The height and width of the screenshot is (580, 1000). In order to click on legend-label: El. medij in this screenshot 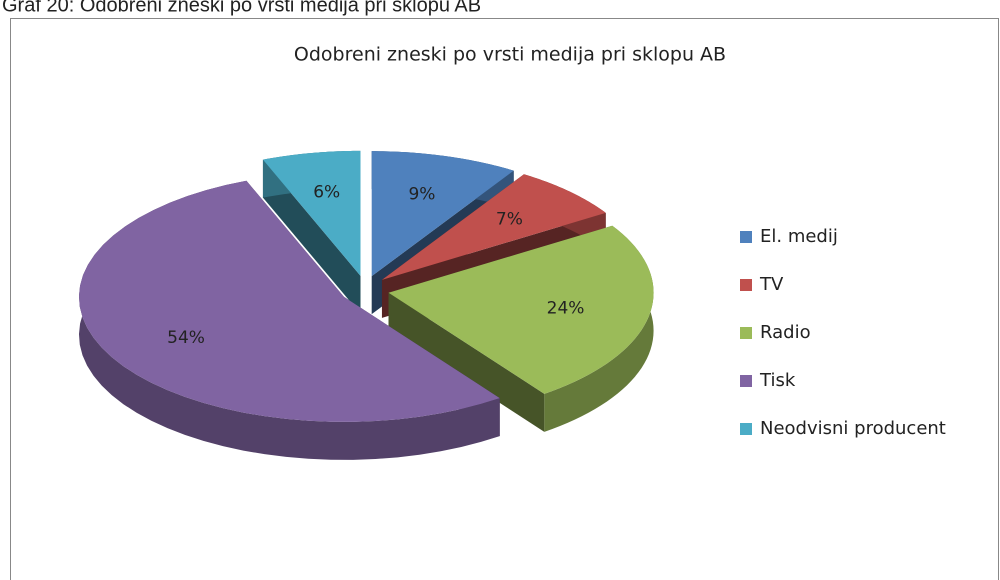, I will do `click(799, 236)`.